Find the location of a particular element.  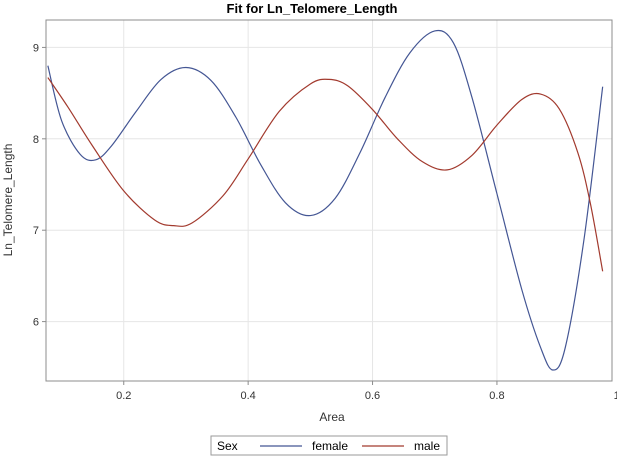

legend-label-female: female is located at coordinates (330, 446).